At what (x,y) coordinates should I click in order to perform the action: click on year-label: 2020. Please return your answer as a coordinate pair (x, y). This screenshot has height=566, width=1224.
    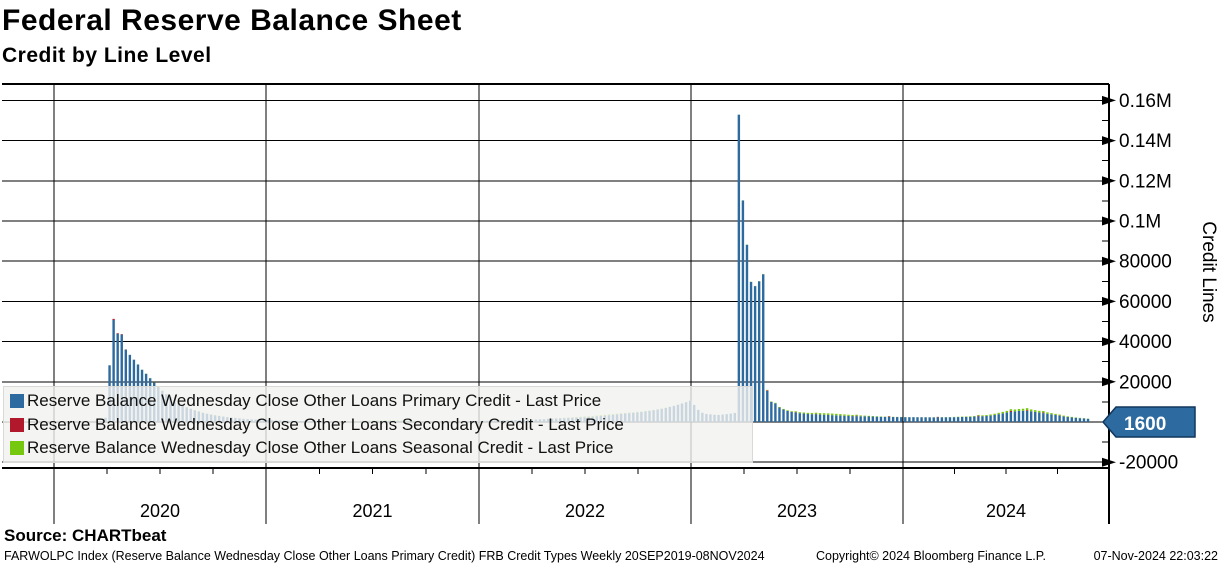
    Looking at the image, I should click on (160, 511).